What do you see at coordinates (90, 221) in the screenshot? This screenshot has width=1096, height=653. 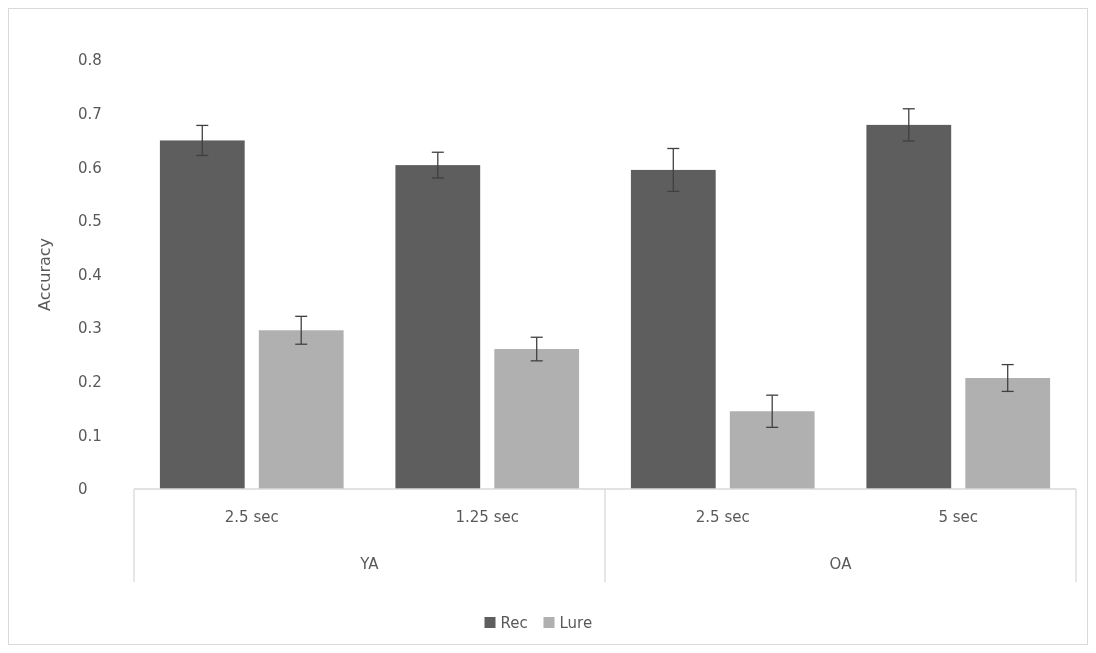 I see `y-tick-label: 0.5` at bounding box center [90, 221].